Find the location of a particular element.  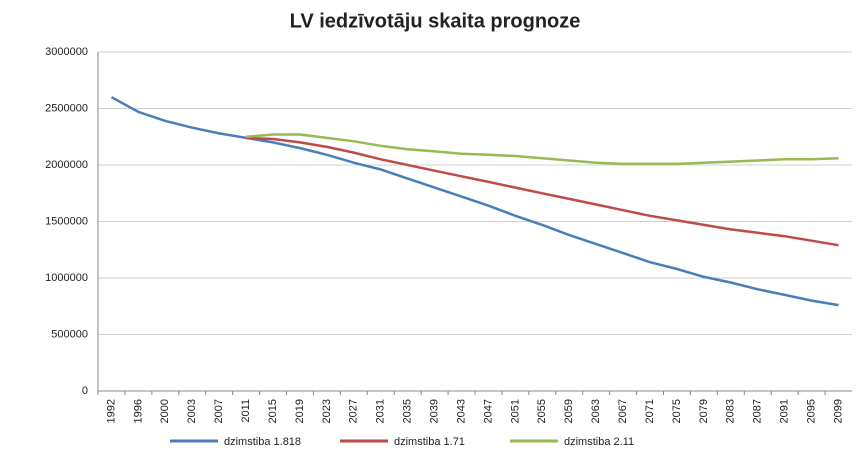

y-tick-label: 1500000 is located at coordinates (66, 221).